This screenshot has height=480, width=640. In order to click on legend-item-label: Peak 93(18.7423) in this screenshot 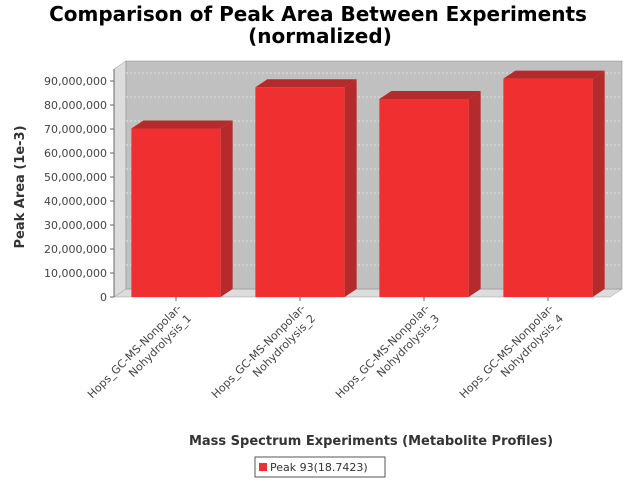, I will do `click(319, 467)`.